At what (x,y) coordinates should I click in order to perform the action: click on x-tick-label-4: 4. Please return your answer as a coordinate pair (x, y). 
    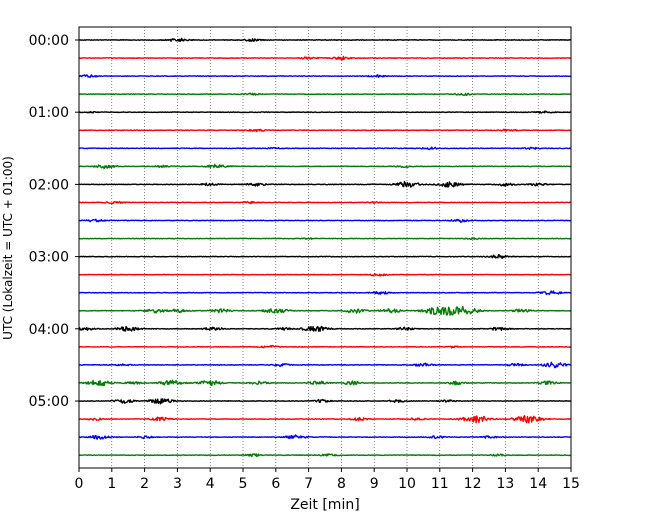
    Looking at the image, I should click on (210, 484).